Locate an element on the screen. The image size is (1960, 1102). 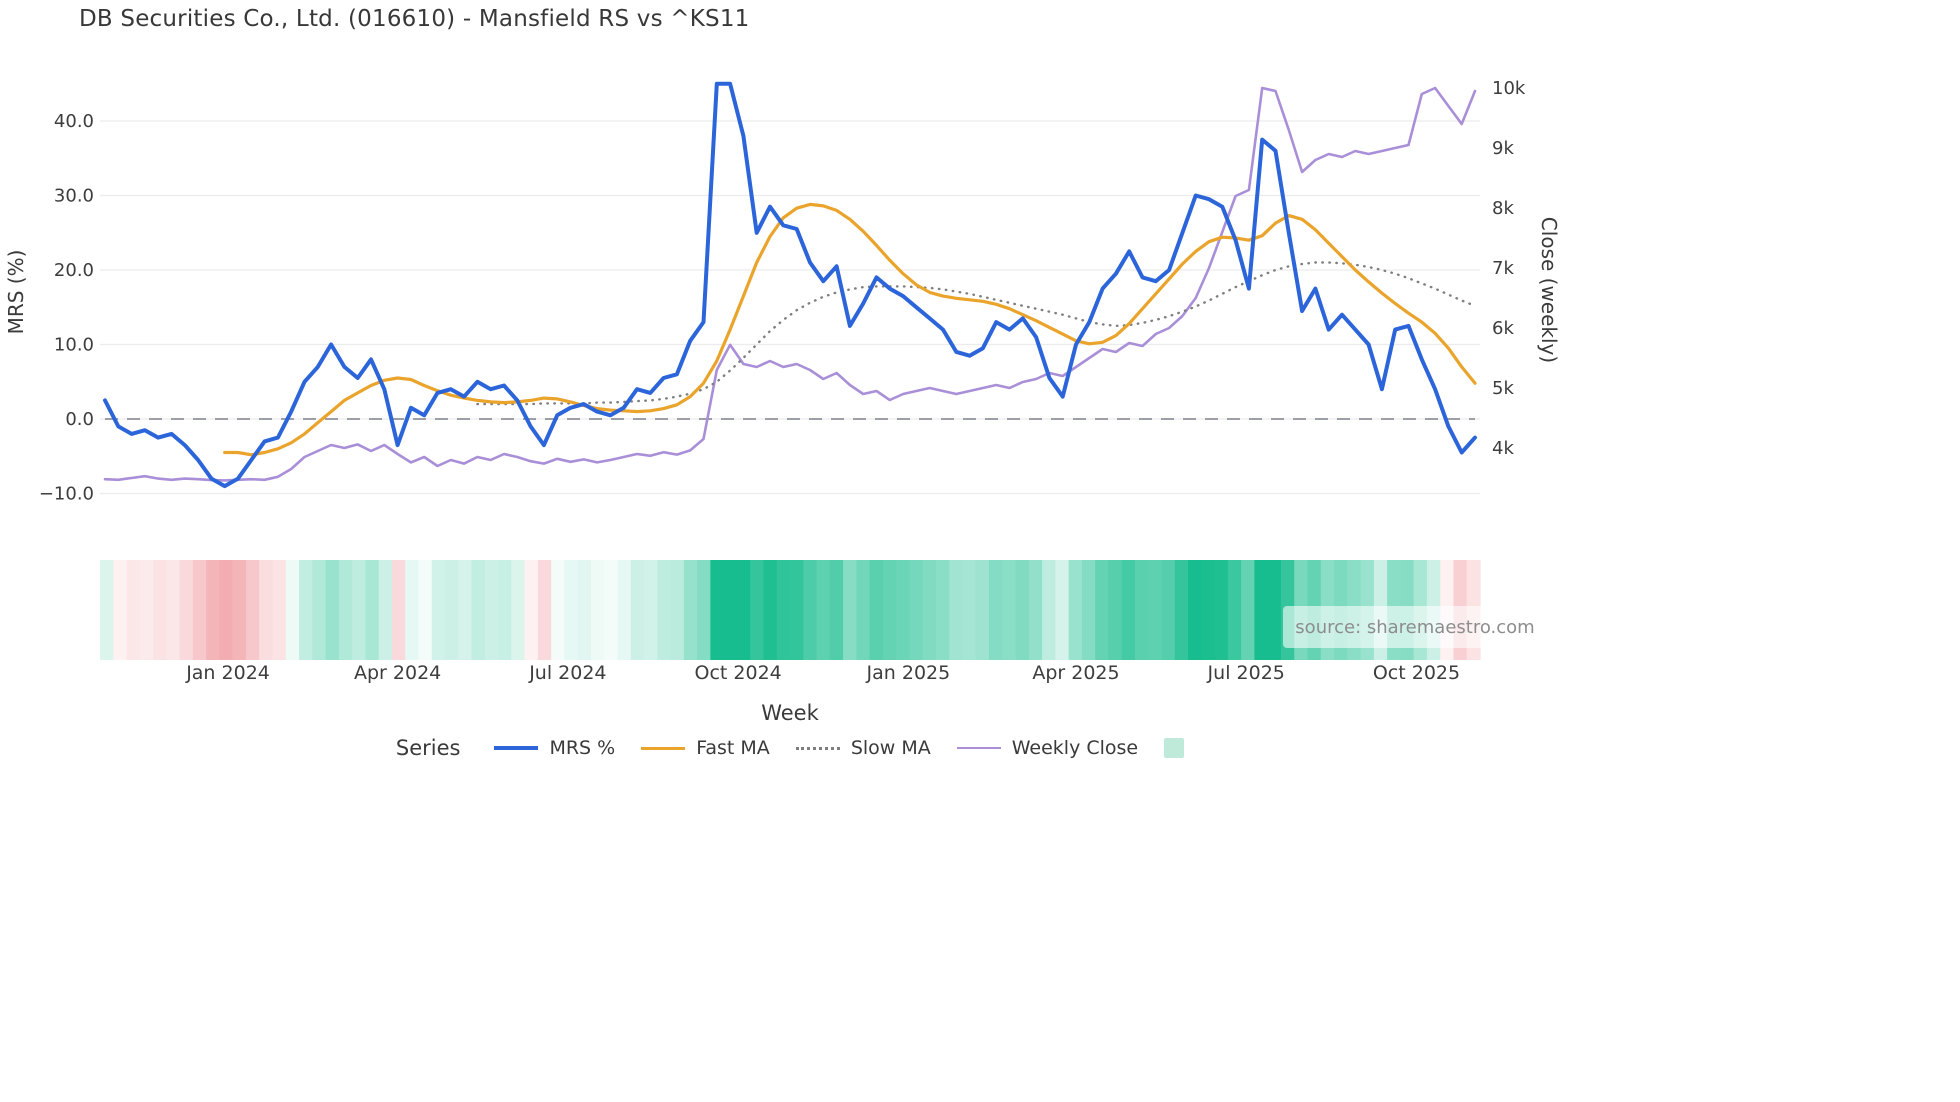
right-tick-label: 6k is located at coordinates (1503, 328).